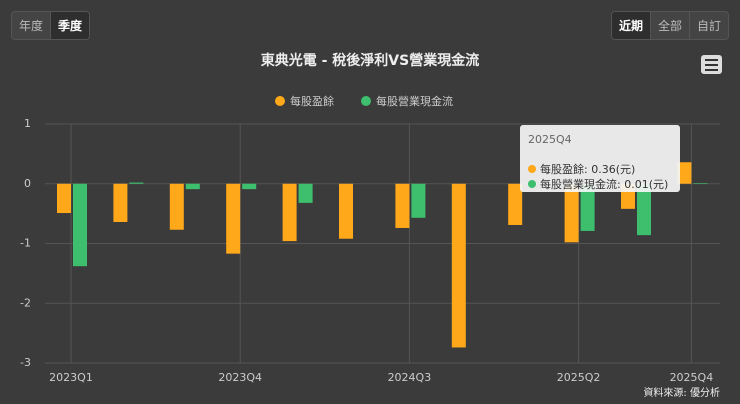 The width and height of the screenshot is (740, 404). What do you see at coordinates (708, 25) in the screenshot?
I see `button: 自訂` at bounding box center [708, 25].